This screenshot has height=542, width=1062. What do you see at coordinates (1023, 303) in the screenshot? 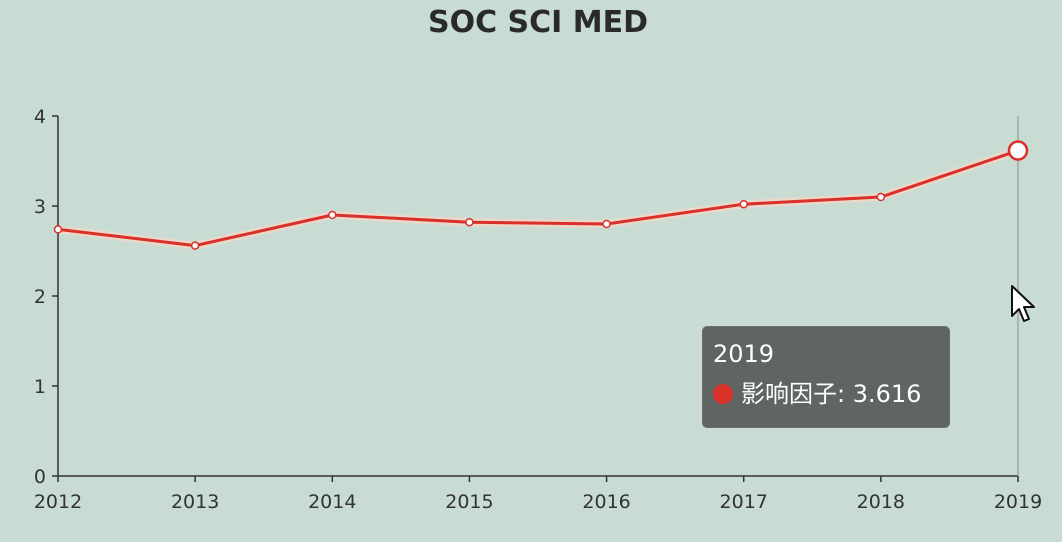
I see `mouse-pointer-icon` at bounding box center [1023, 303].